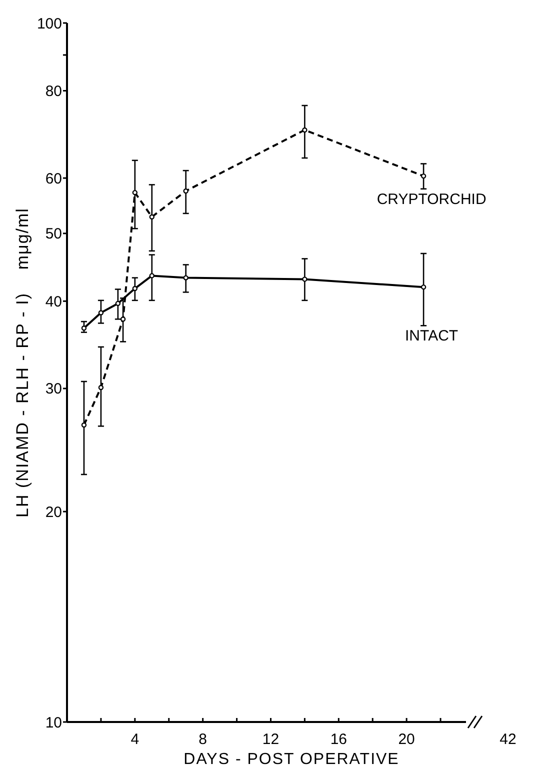  I want to click on y-tick-label: 100, so click(49, 23).